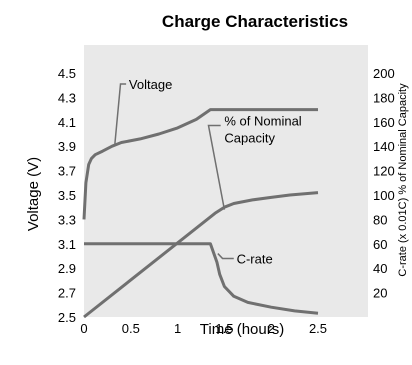  I want to click on y-tick-label: 2.5, so click(67, 317).